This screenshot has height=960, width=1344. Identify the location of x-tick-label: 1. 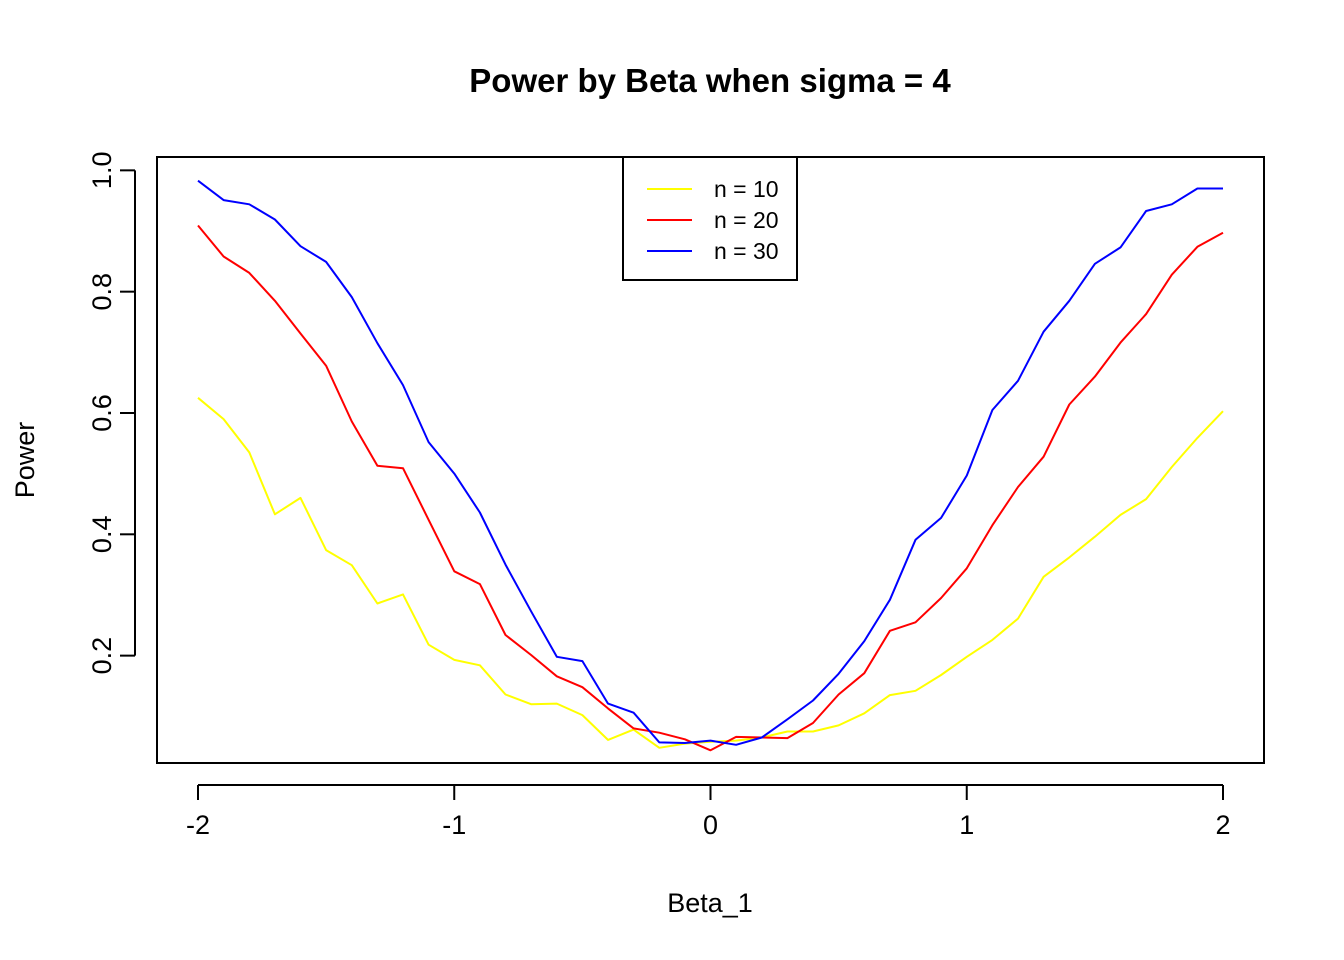
(966, 825).